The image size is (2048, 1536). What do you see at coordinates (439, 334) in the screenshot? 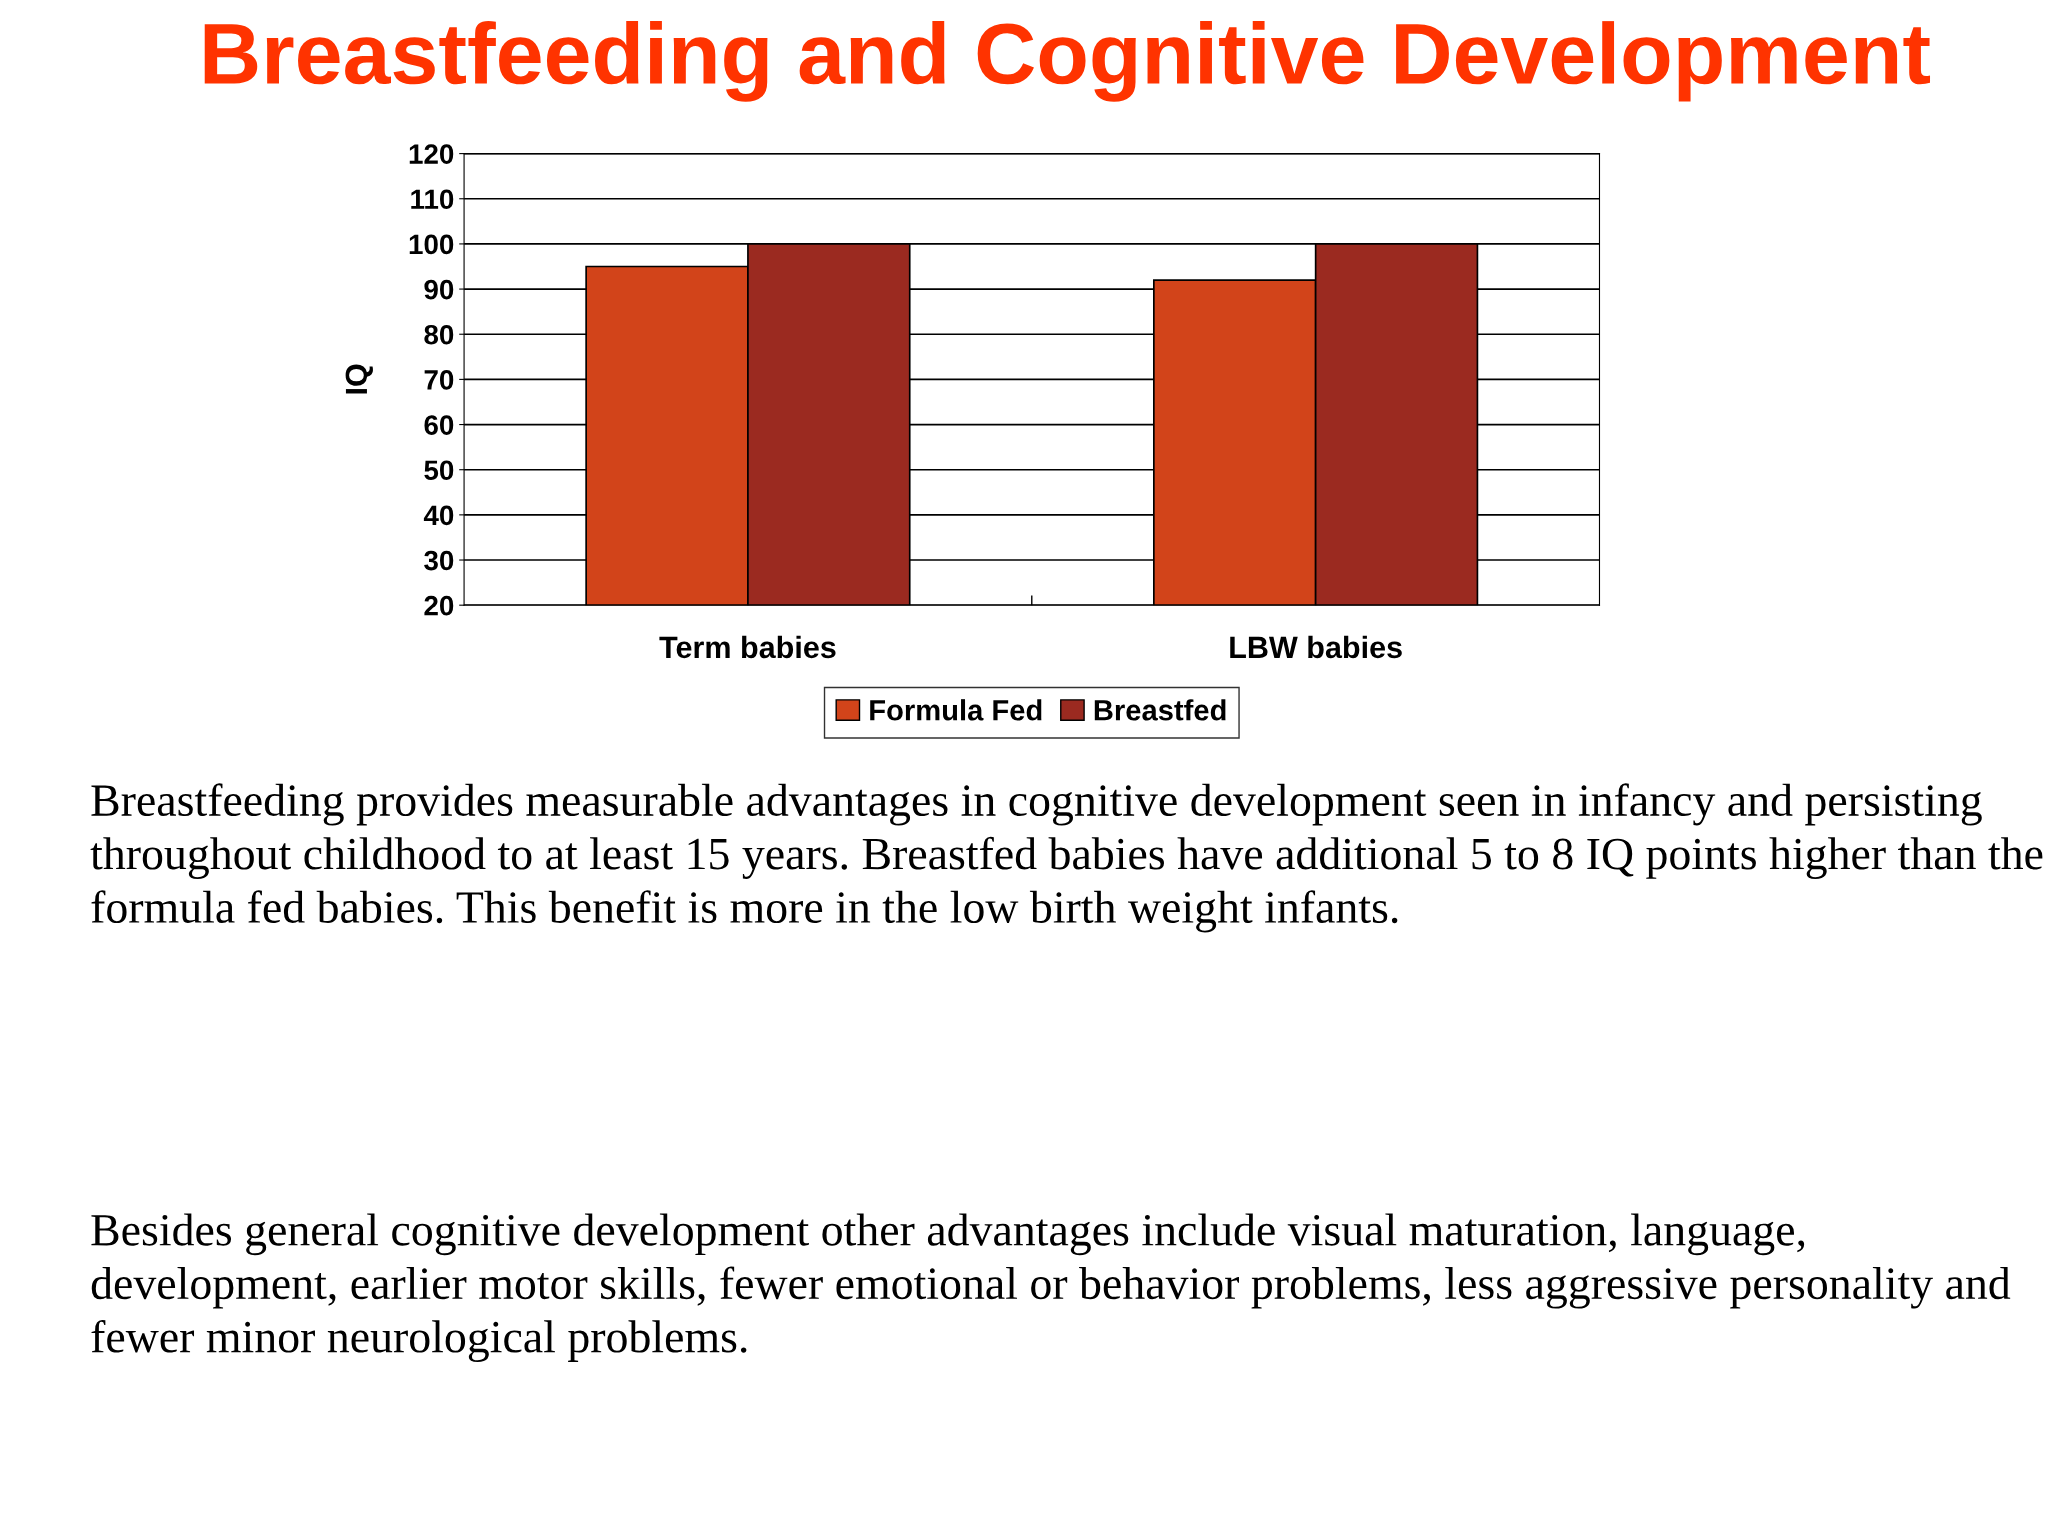
I see `y-tick-label: 80` at bounding box center [439, 334].